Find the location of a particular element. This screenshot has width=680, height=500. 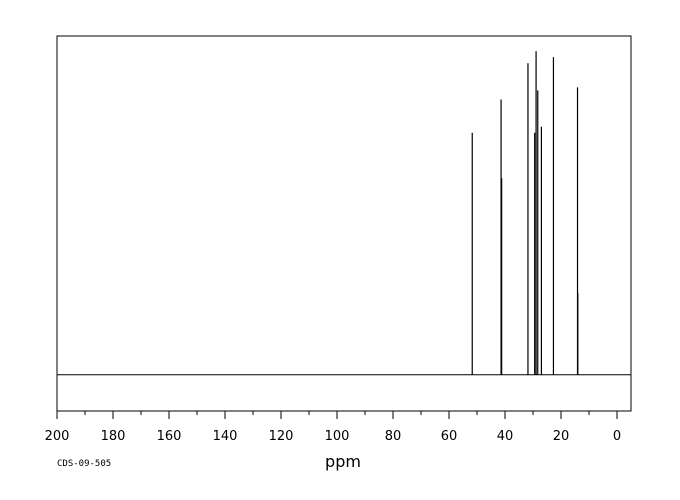

tick-label-180: 180 is located at coordinates (113, 436).